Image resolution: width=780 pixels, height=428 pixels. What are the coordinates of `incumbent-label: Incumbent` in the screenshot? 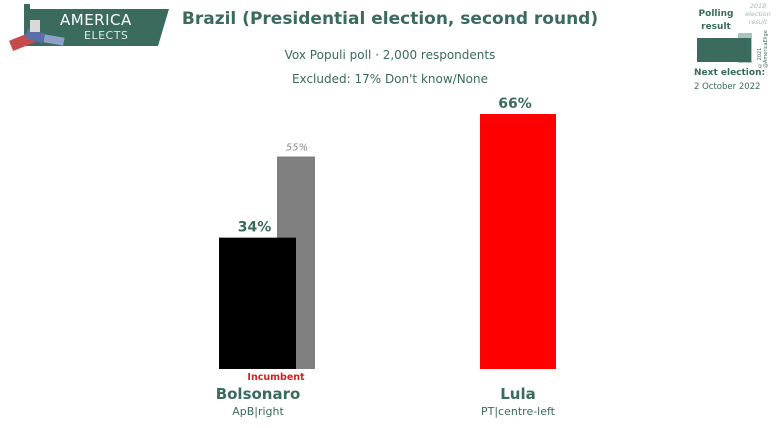 It's located at (276, 377).